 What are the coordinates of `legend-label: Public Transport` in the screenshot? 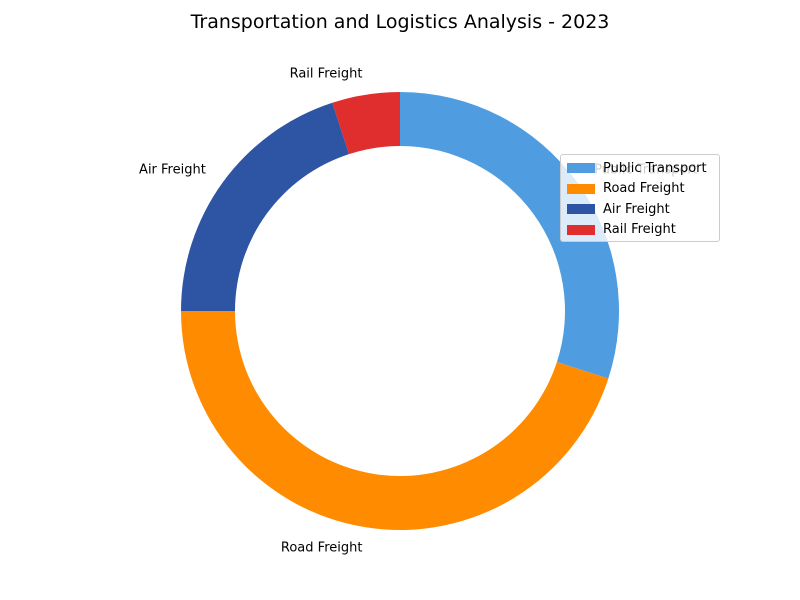 It's located at (655, 168).